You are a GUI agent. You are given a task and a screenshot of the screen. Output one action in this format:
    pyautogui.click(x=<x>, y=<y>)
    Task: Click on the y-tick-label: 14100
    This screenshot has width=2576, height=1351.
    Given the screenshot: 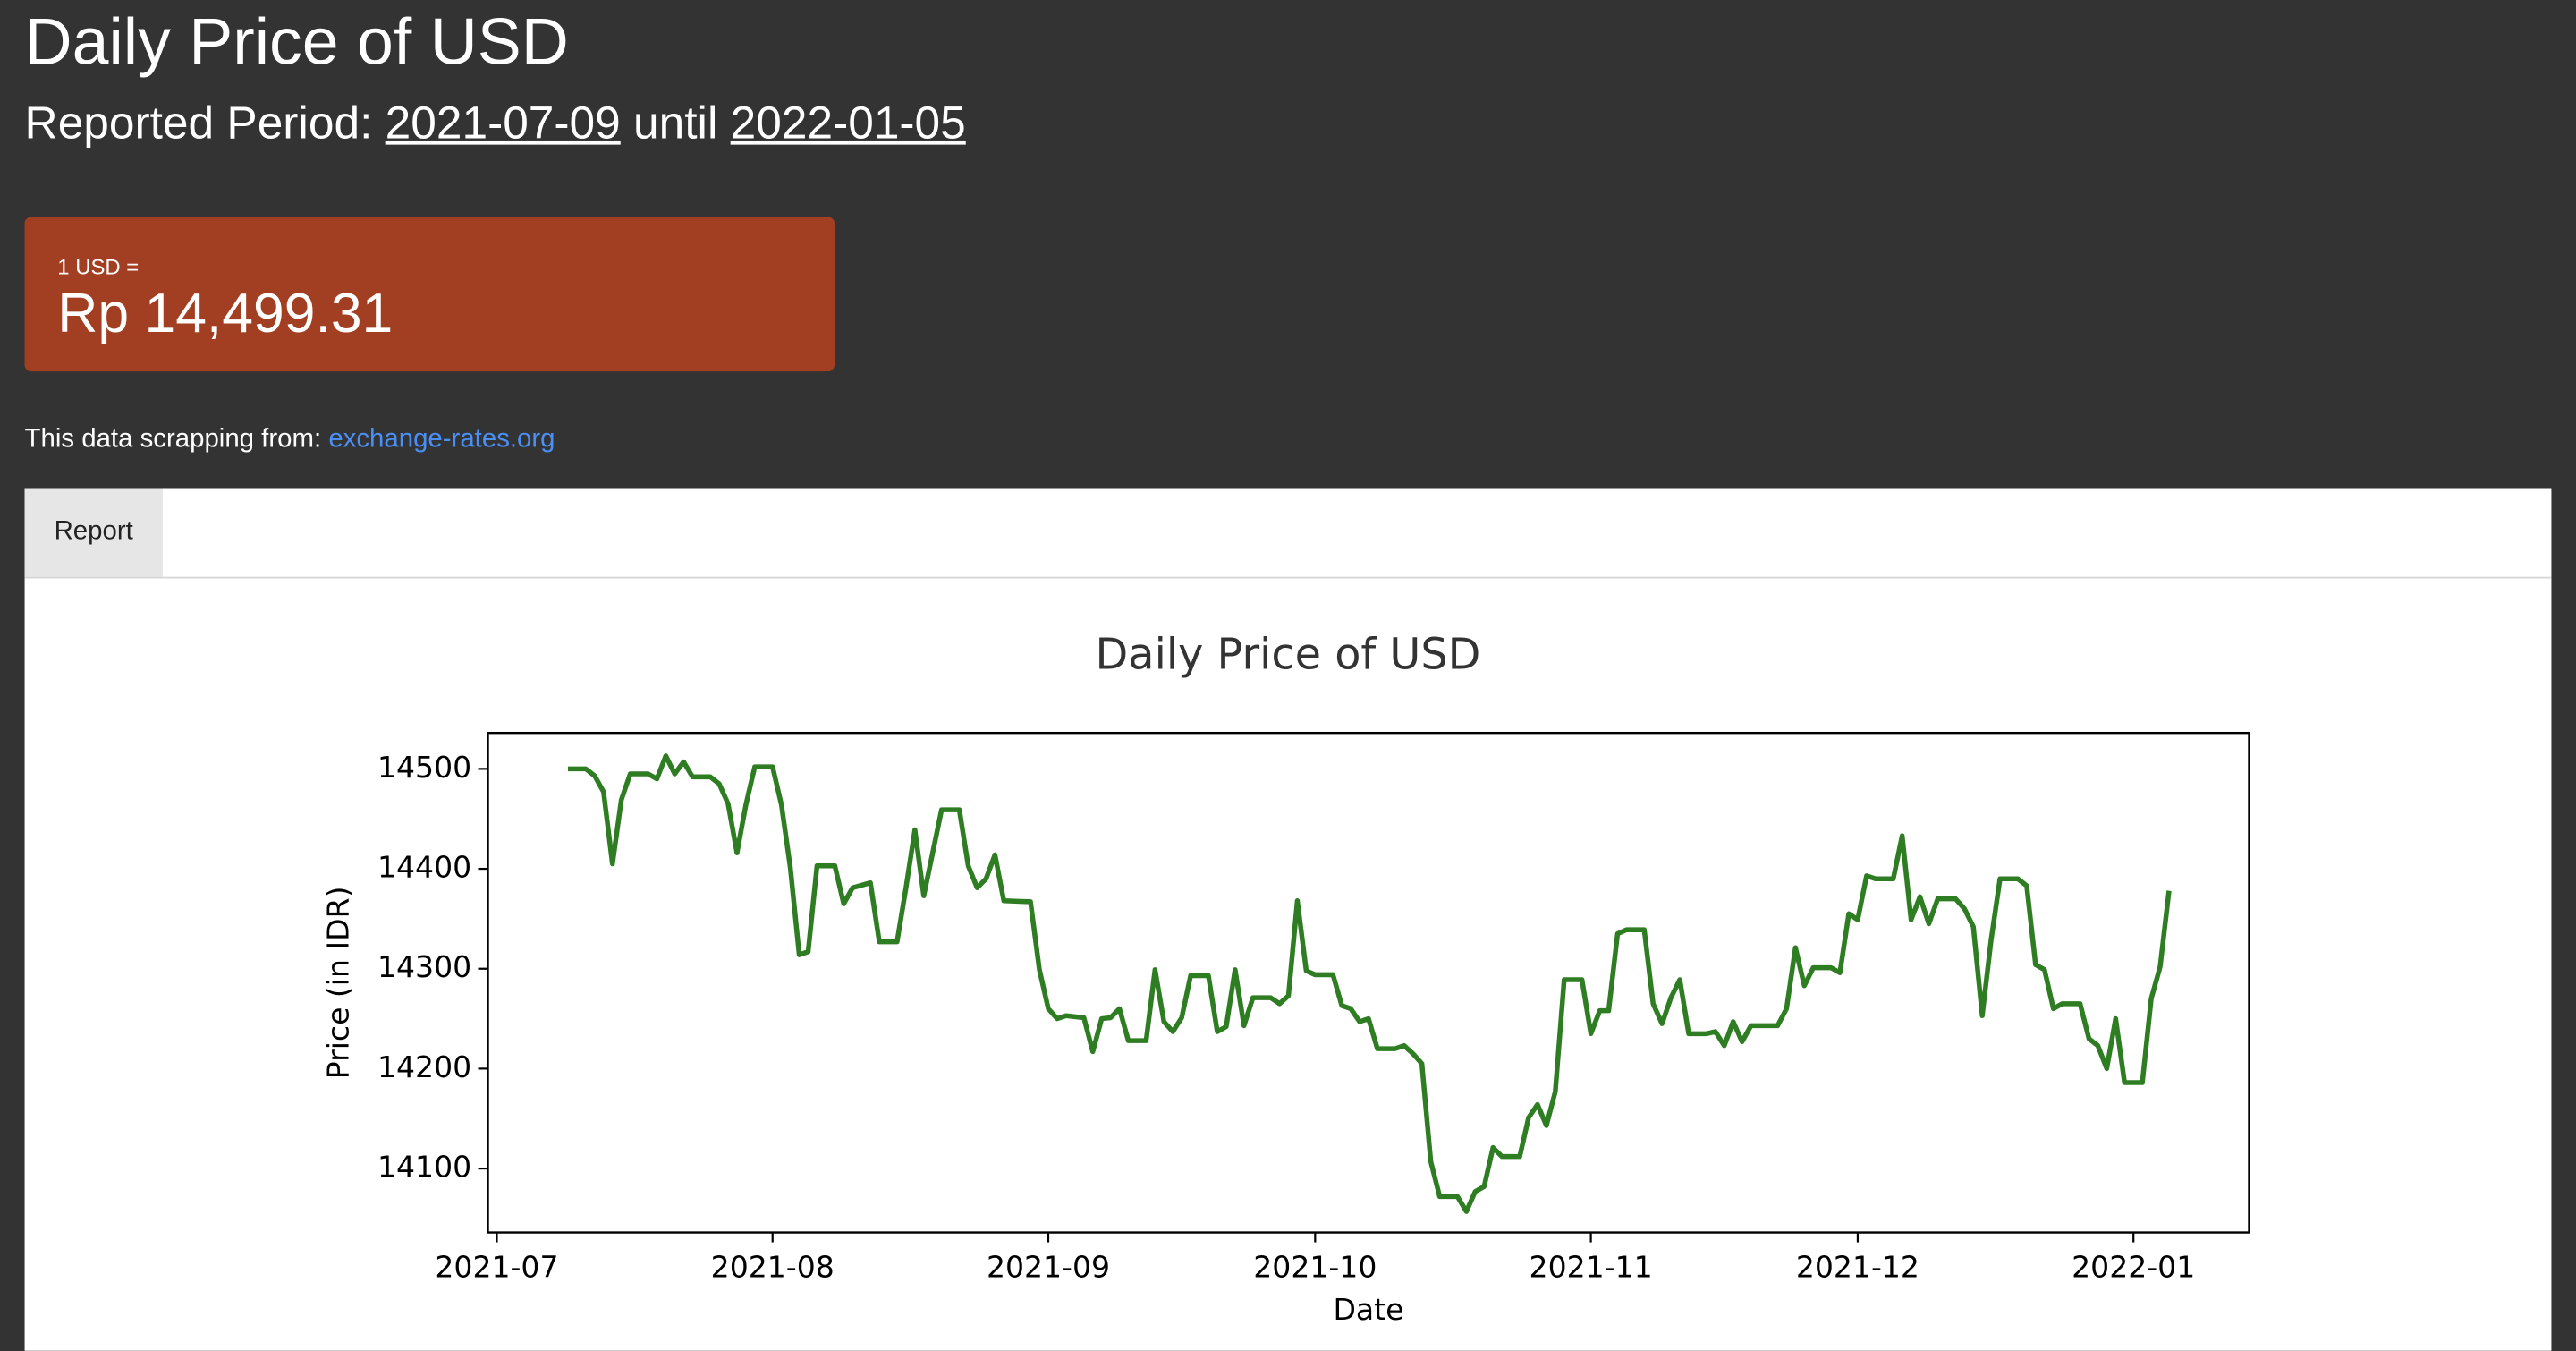 What is the action you would take?
    pyautogui.click(x=424, y=1167)
    